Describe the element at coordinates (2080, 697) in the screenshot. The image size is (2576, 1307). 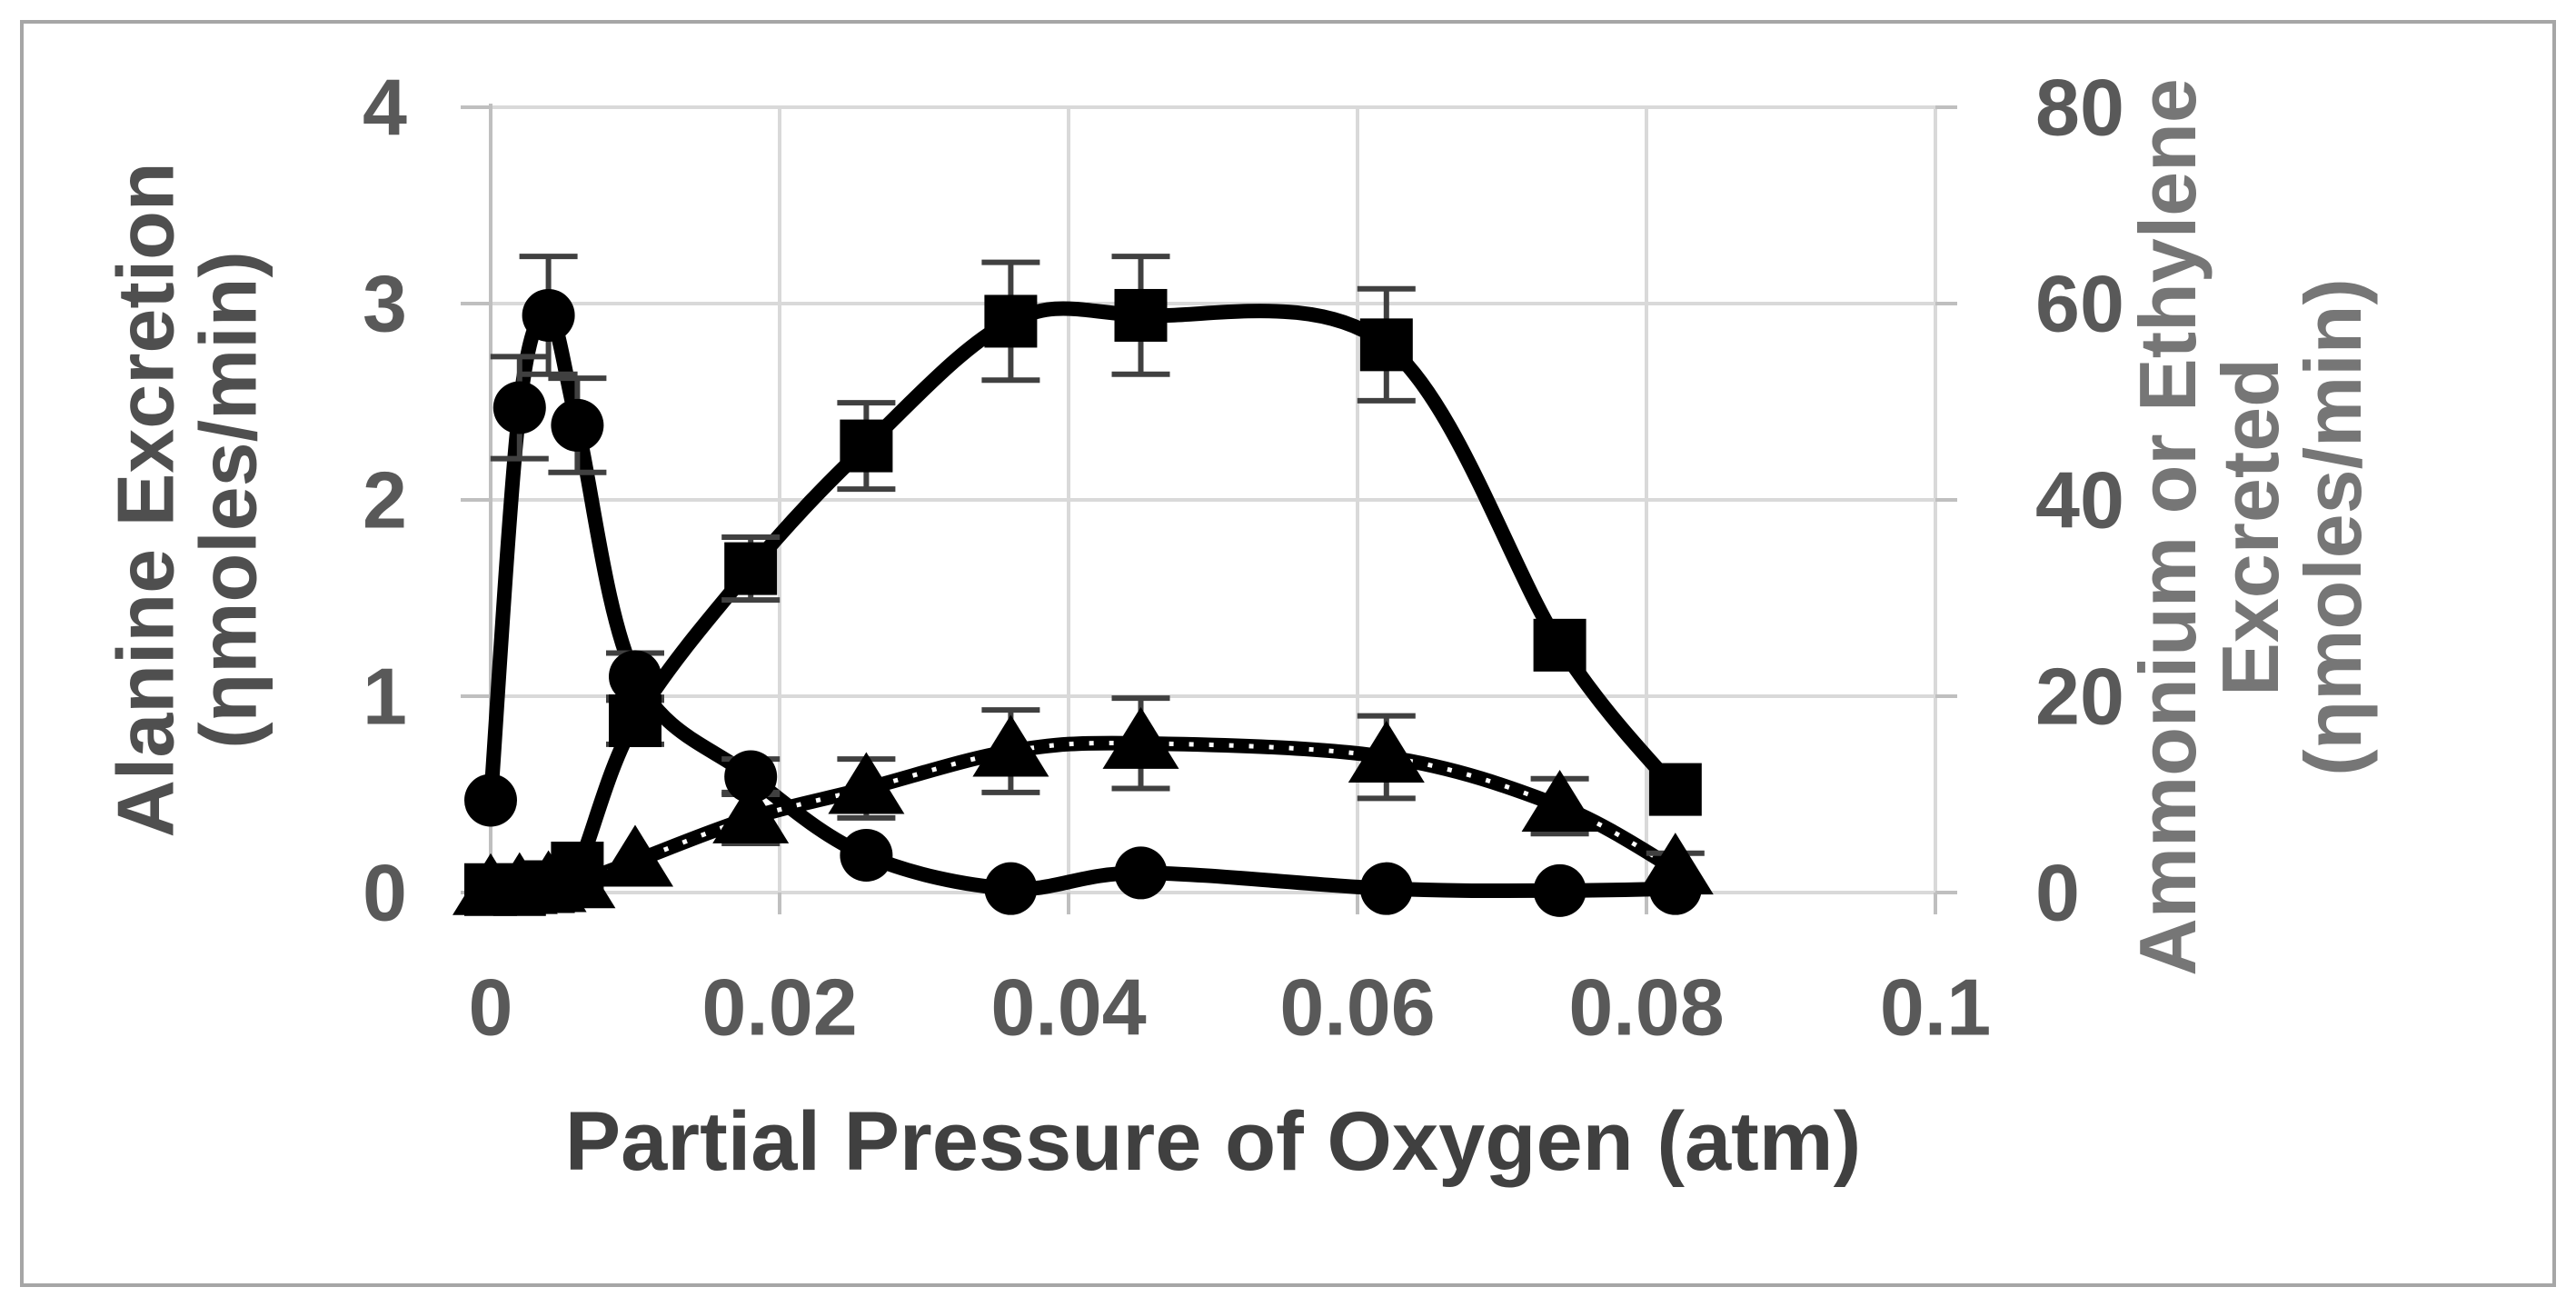
I see `right-axis-tick-label: 20` at that location.